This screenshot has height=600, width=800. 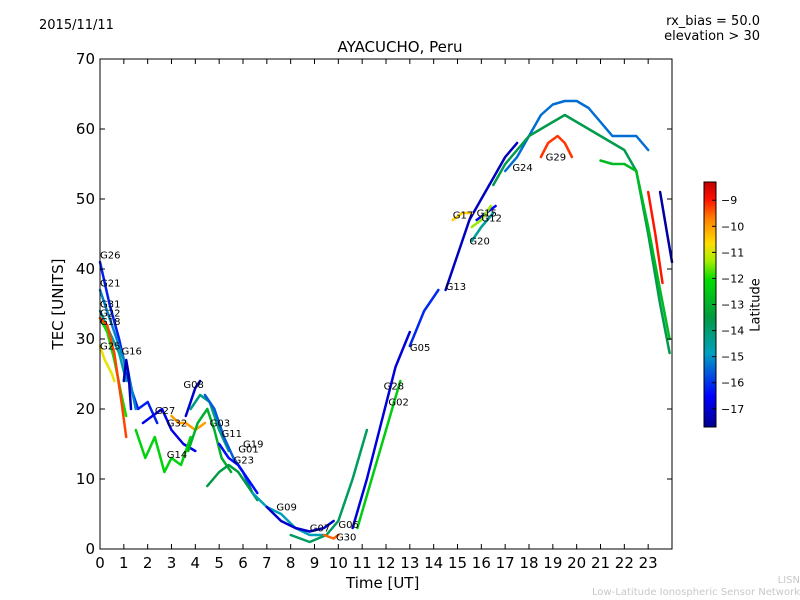 I want to click on series-g14, so click(x=163, y=451).